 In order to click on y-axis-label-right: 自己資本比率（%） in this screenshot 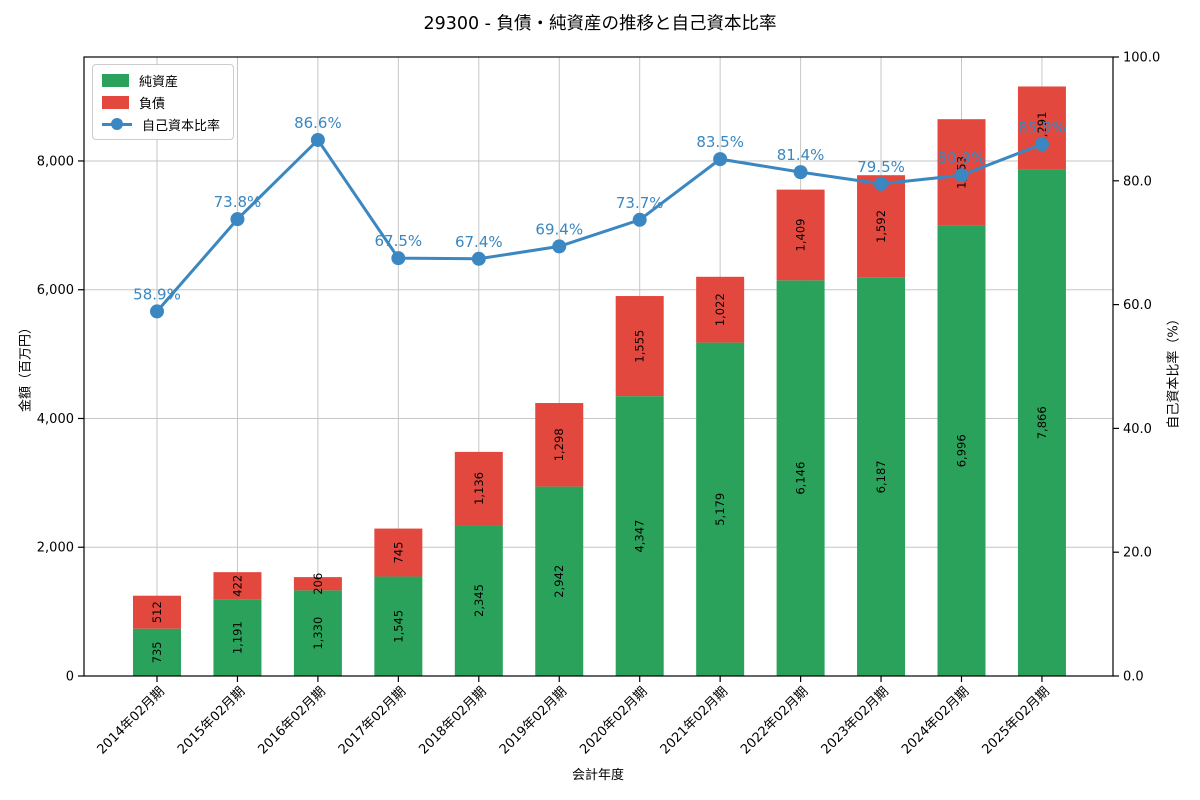, I will do `click(1174, 370)`.